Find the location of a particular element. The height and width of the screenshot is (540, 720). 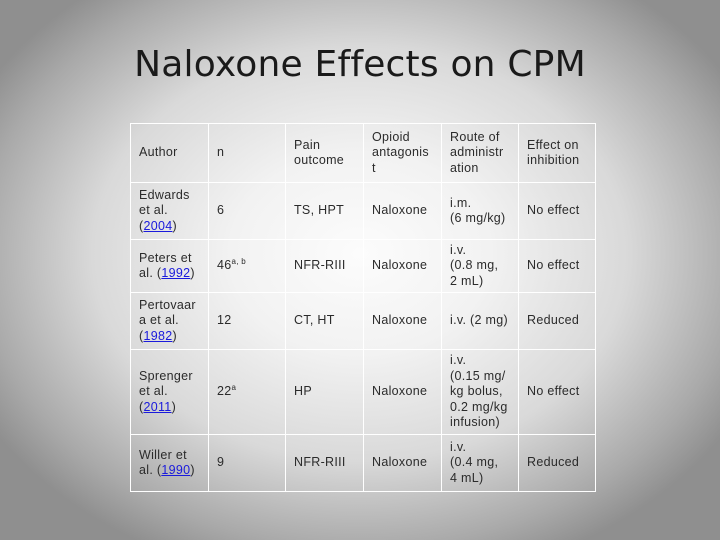

cell-route: i.v. (0.8 mg, 2 mL) is located at coordinates (480, 266).